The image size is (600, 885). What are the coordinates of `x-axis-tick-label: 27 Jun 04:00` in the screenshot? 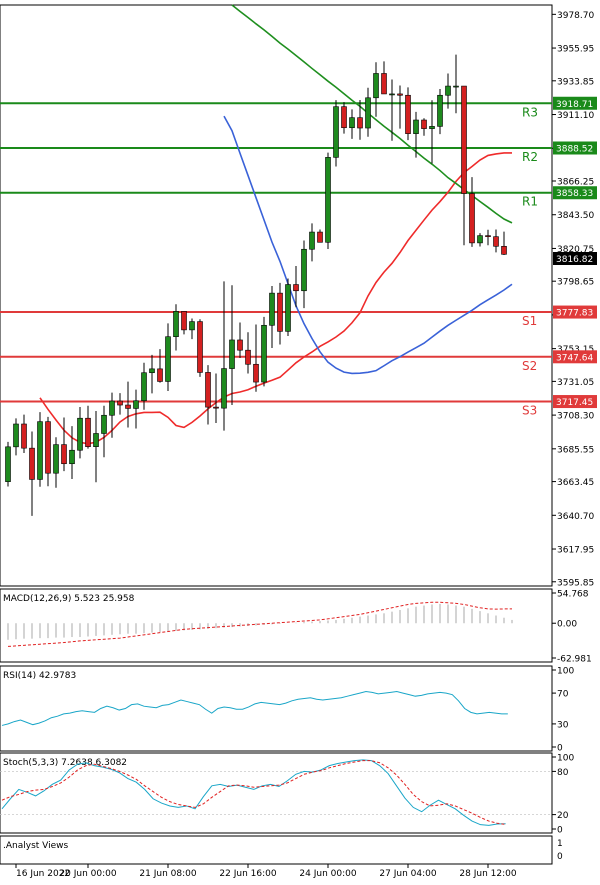 It's located at (407, 874).